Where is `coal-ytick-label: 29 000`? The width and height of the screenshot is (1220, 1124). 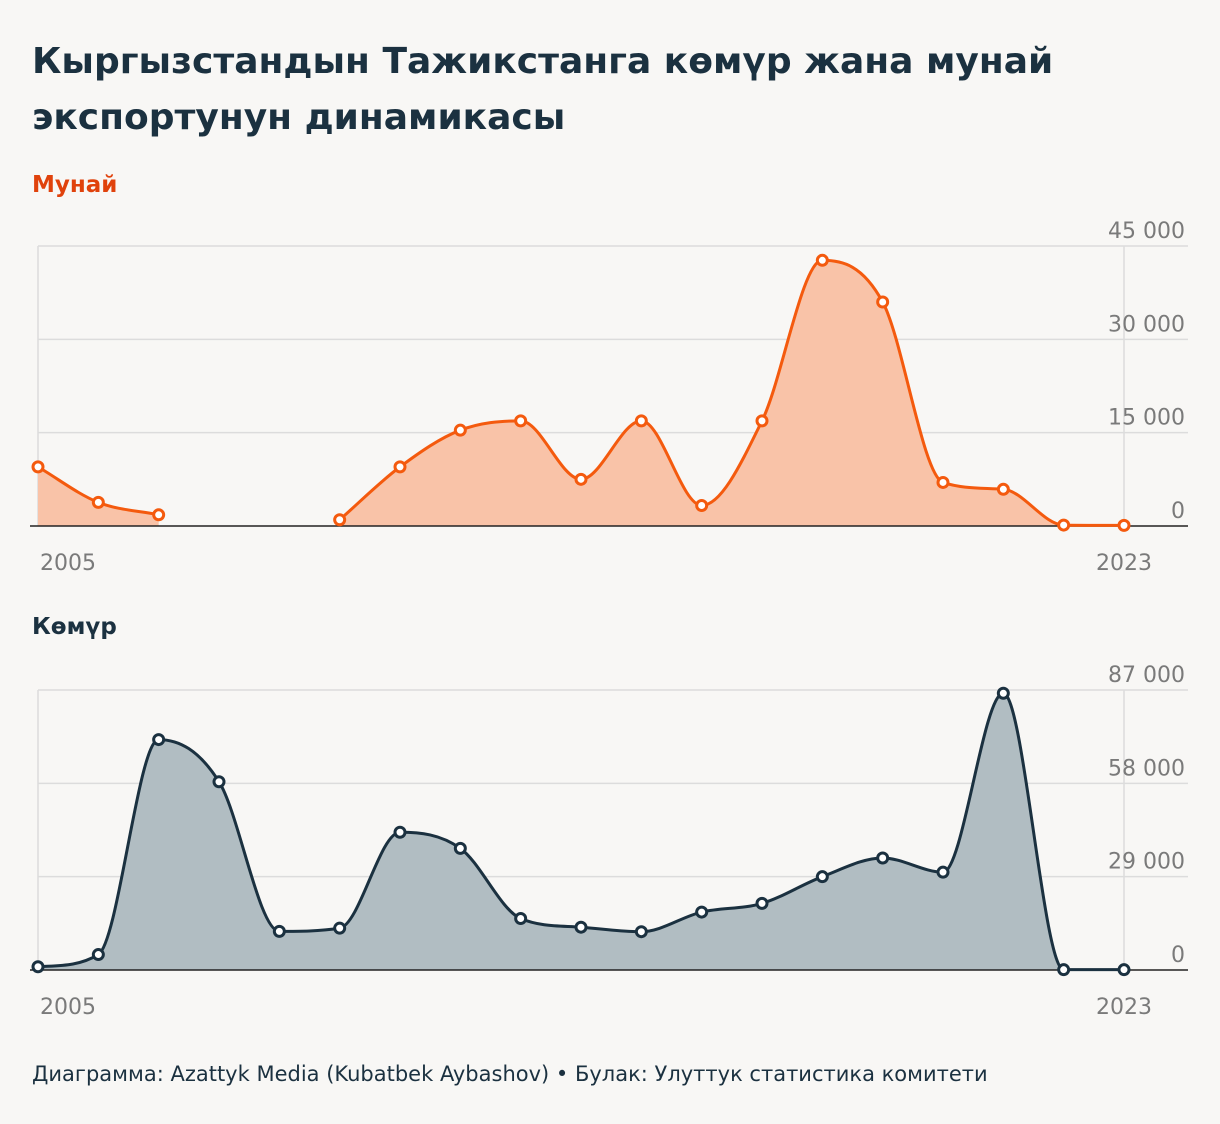 coal-ytick-label: 29 000 is located at coordinates (1146, 862).